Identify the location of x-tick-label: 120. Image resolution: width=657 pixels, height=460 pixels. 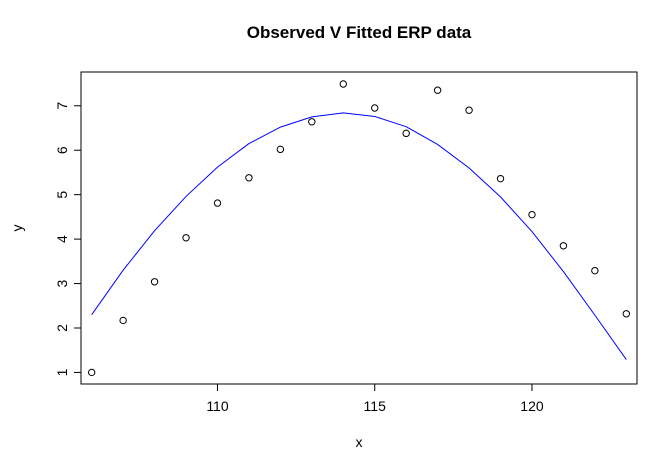
(532, 406).